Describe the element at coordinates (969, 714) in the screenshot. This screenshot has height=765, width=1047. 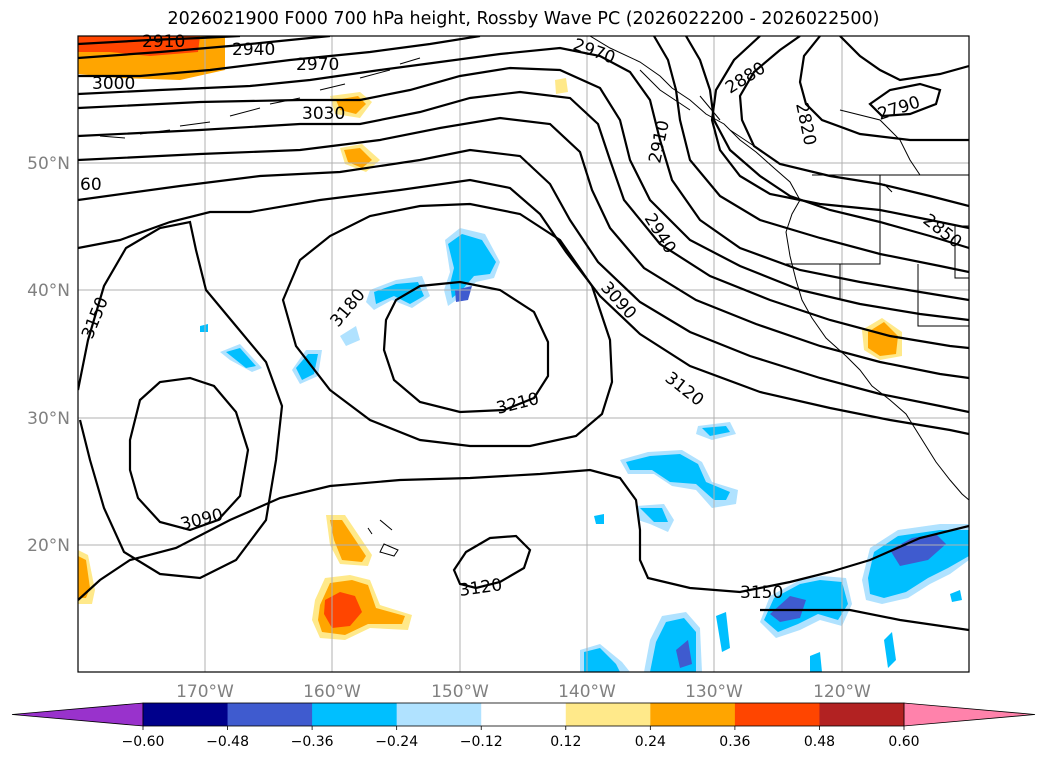
I see `colorbar-extend-high` at that location.